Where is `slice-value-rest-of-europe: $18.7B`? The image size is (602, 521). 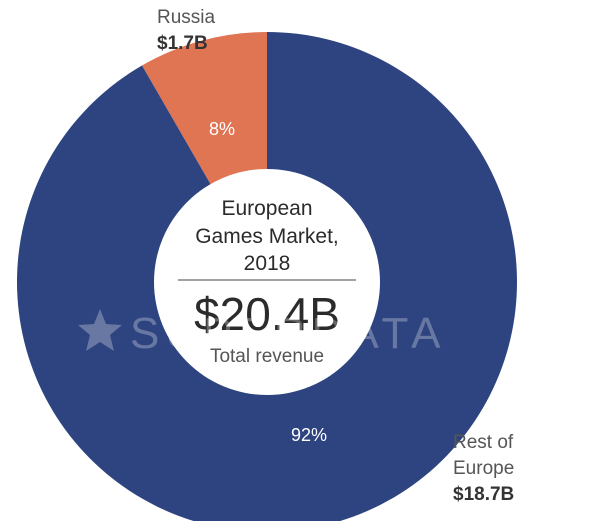
slice-value-rest-of-europe: $18.7B is located at coordinates (483, 494).